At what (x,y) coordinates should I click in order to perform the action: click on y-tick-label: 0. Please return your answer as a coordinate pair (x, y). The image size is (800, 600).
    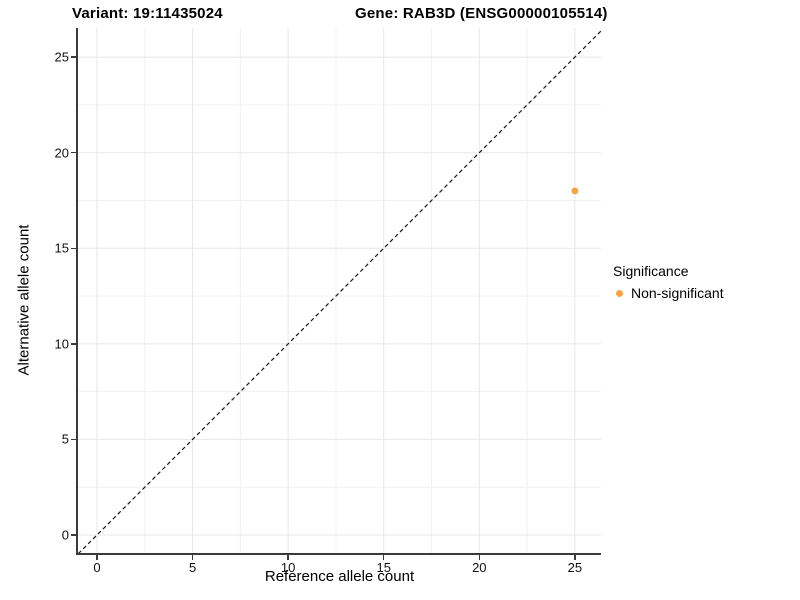
    Looking at the image, I should click on (65, 535).